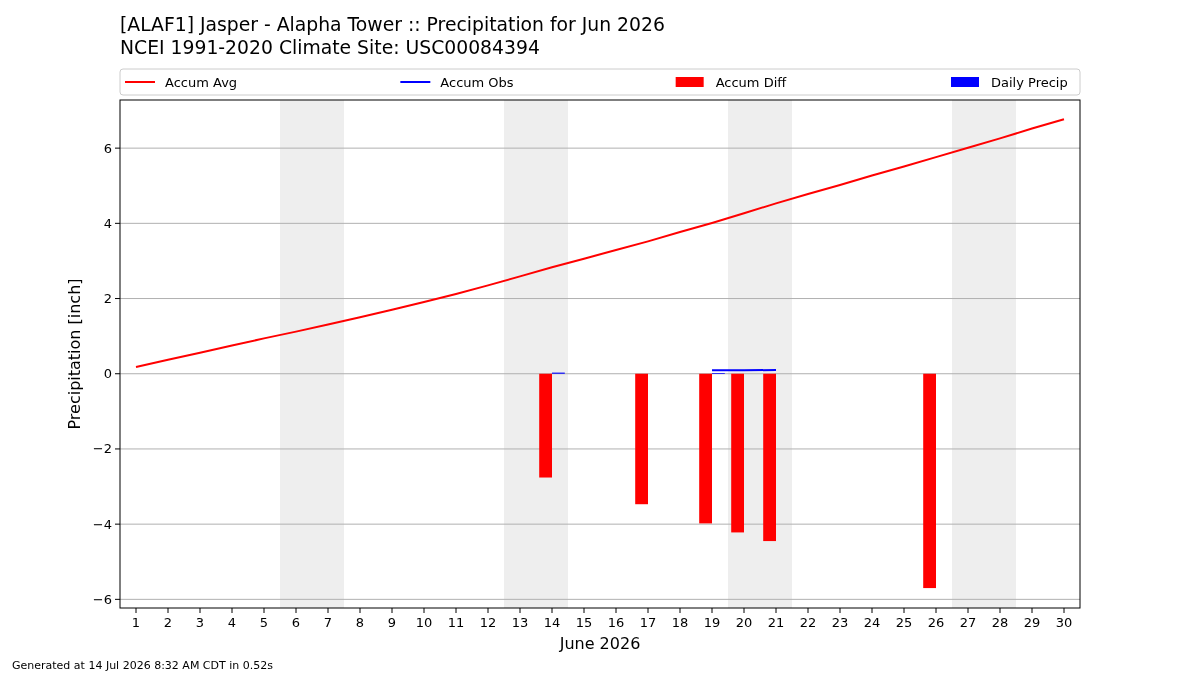  What do you see at coordinates (648, 622) in the screenshot?
I see `x-tick-label: 17` at bounding box center [648, 622].